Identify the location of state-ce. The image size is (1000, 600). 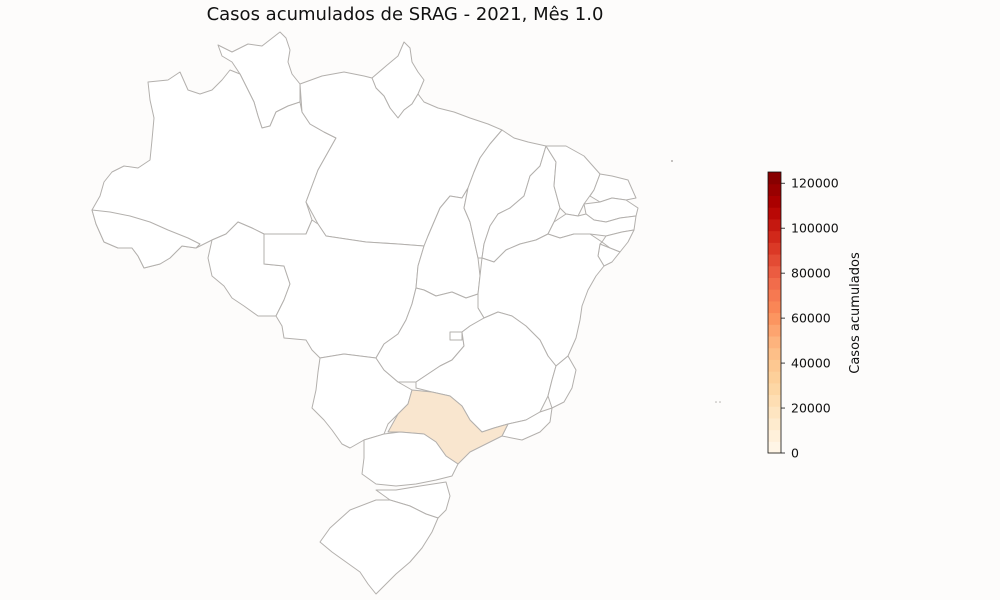
(573, 181).